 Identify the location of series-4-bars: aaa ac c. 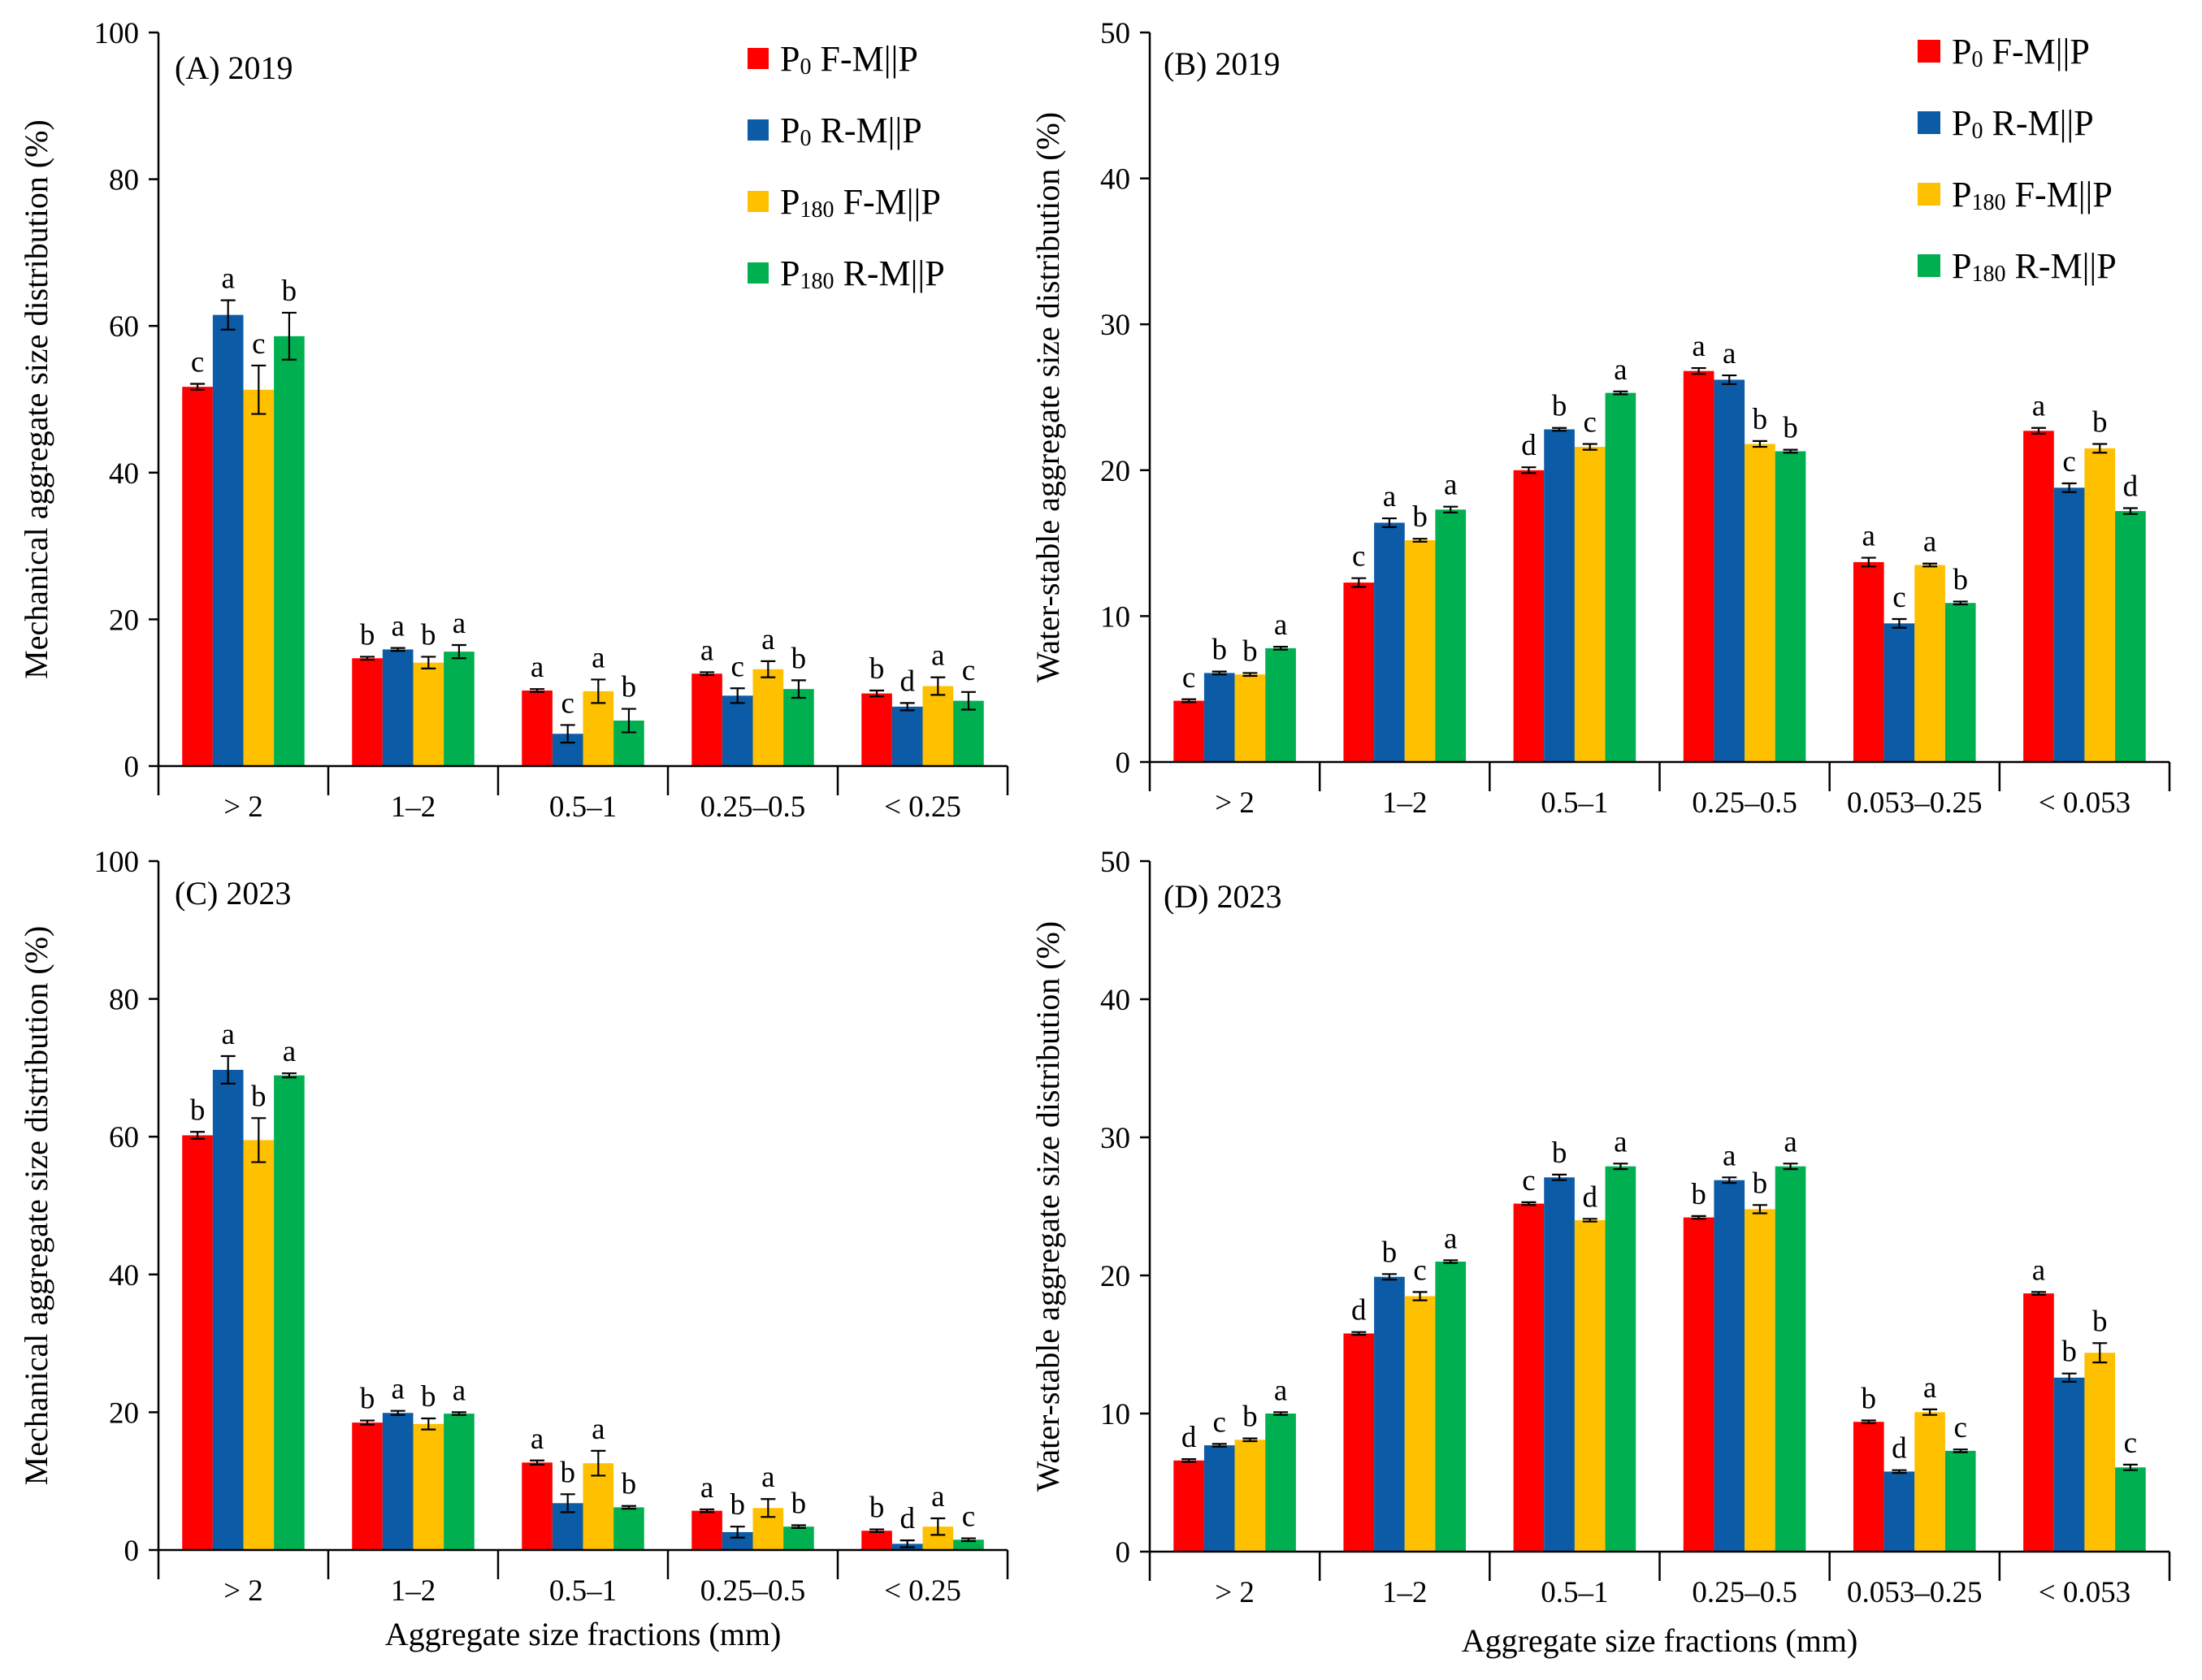
(1706, 1339).